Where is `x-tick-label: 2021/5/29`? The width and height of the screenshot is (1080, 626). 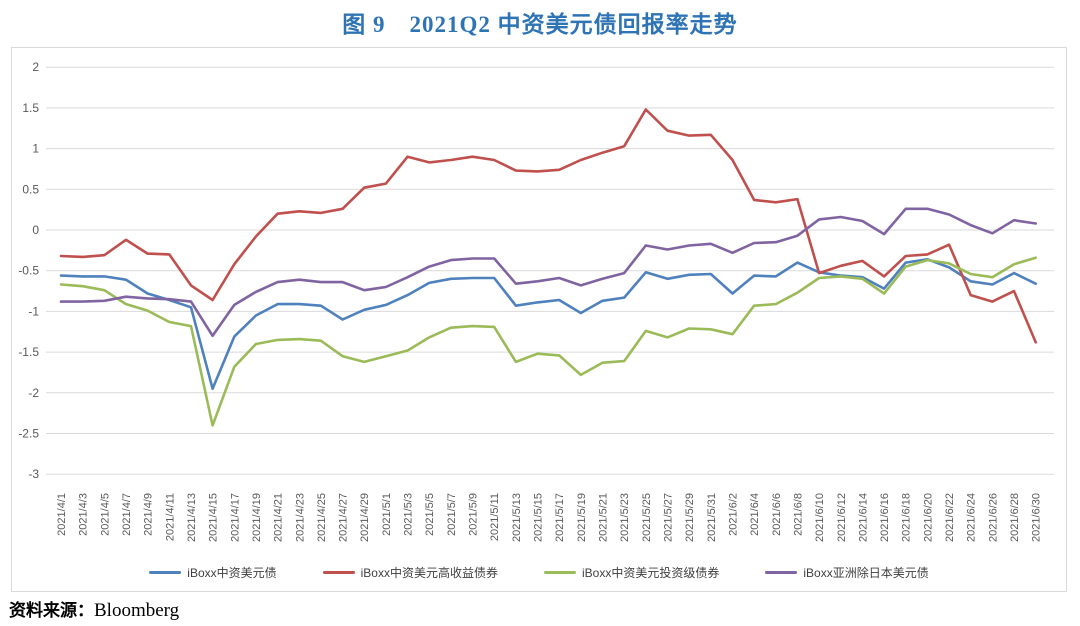 x-tick-label: 2021/5/29 is located at coordinates (690, 517).